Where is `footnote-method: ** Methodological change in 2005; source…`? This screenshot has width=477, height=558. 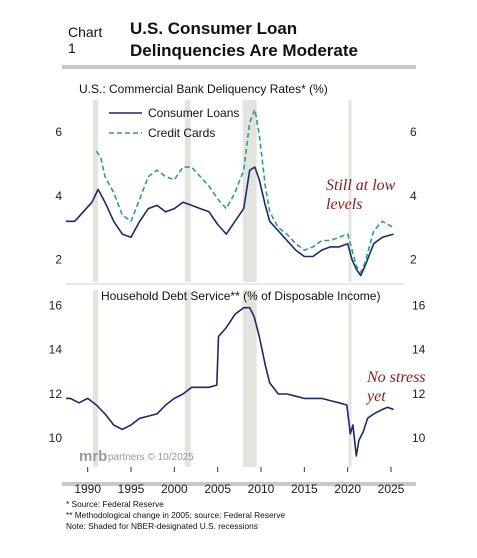 footnote-method: ** Methodological change in 2005; source… is located at coordinates (176, 515).